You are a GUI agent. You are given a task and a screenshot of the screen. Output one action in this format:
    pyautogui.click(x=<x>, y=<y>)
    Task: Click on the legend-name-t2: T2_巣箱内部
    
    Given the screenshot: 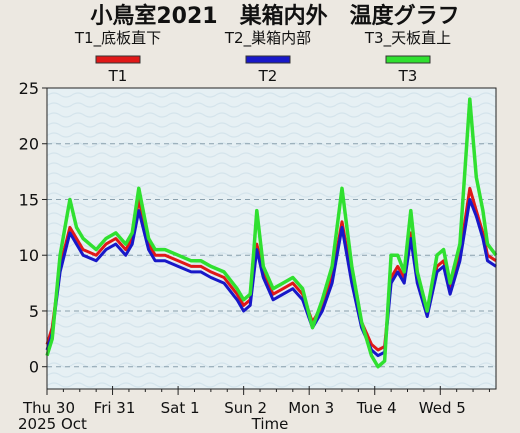 What is the action you would take?
    pyautogui.click(x=267, y=38)
    